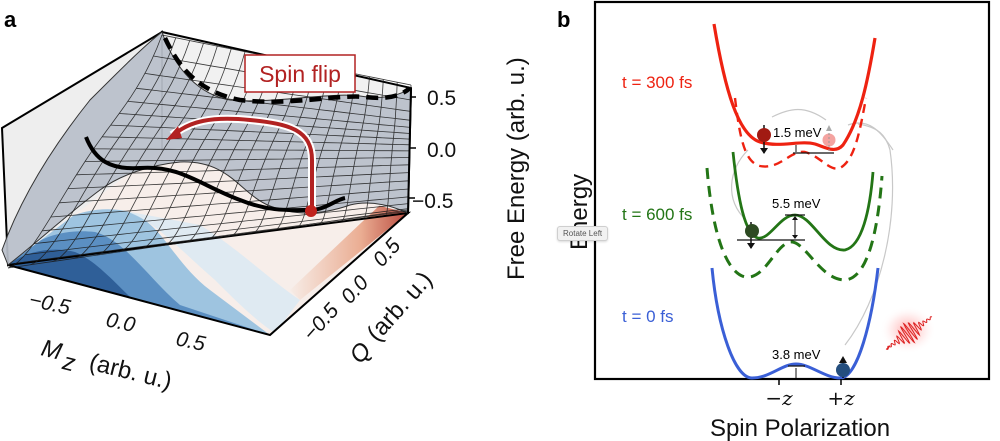 This screenshot has height=441, width=1000. I want to click on solid-path, so click(215, 174).